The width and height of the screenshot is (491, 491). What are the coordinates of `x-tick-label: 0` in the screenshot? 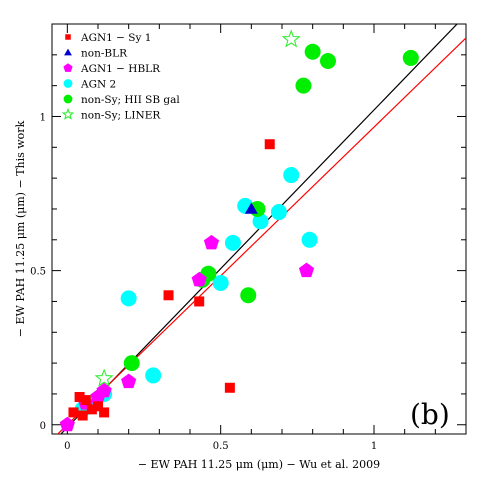 It's located at (67, 446).